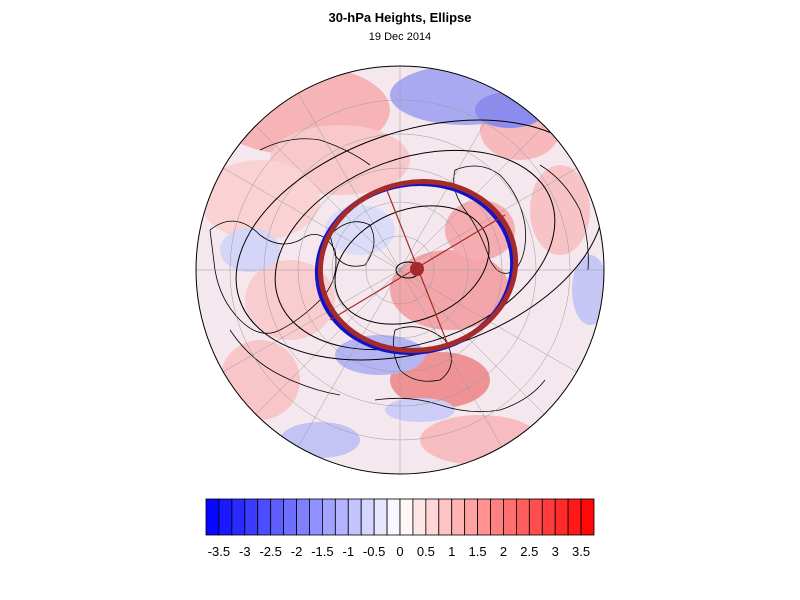 The width and height of the screenshot is (800, 600). What do you see at coordinates (581, 551) in the screenshot?
I see `colorbar-tick-label: 3.5` at bounding box center [581, 551].